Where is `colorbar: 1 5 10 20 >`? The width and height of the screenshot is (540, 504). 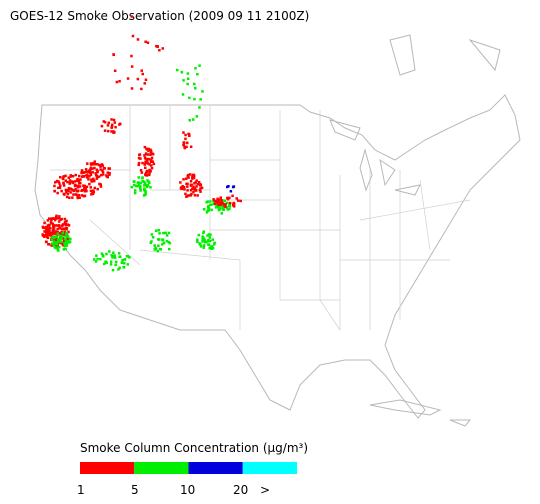 colorbar: 1 5 10 20 > is located at coordinates (187, 479).